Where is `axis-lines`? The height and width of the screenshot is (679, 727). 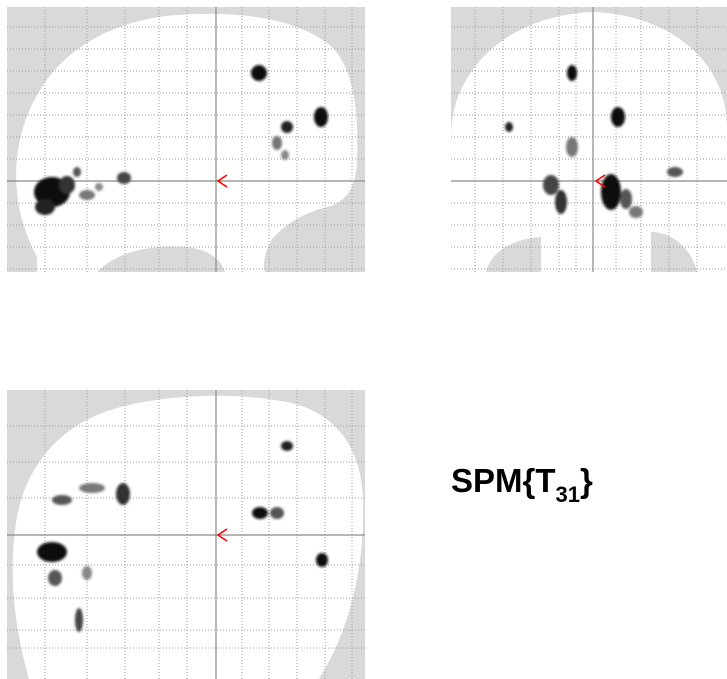 axis-lines is located at coordinates (589, 139).